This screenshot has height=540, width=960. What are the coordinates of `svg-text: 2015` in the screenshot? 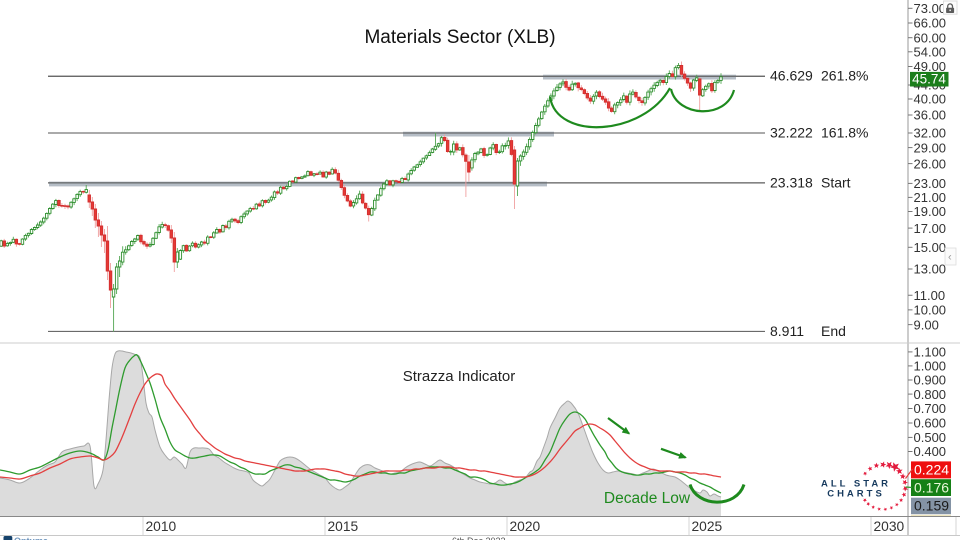 It's located at (343, 526).